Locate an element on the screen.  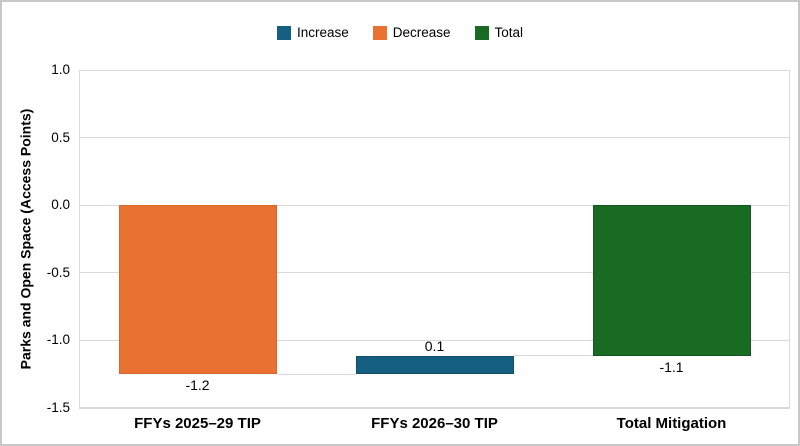
bar-value-label: -1.1 is located at coordinates (671, 366).